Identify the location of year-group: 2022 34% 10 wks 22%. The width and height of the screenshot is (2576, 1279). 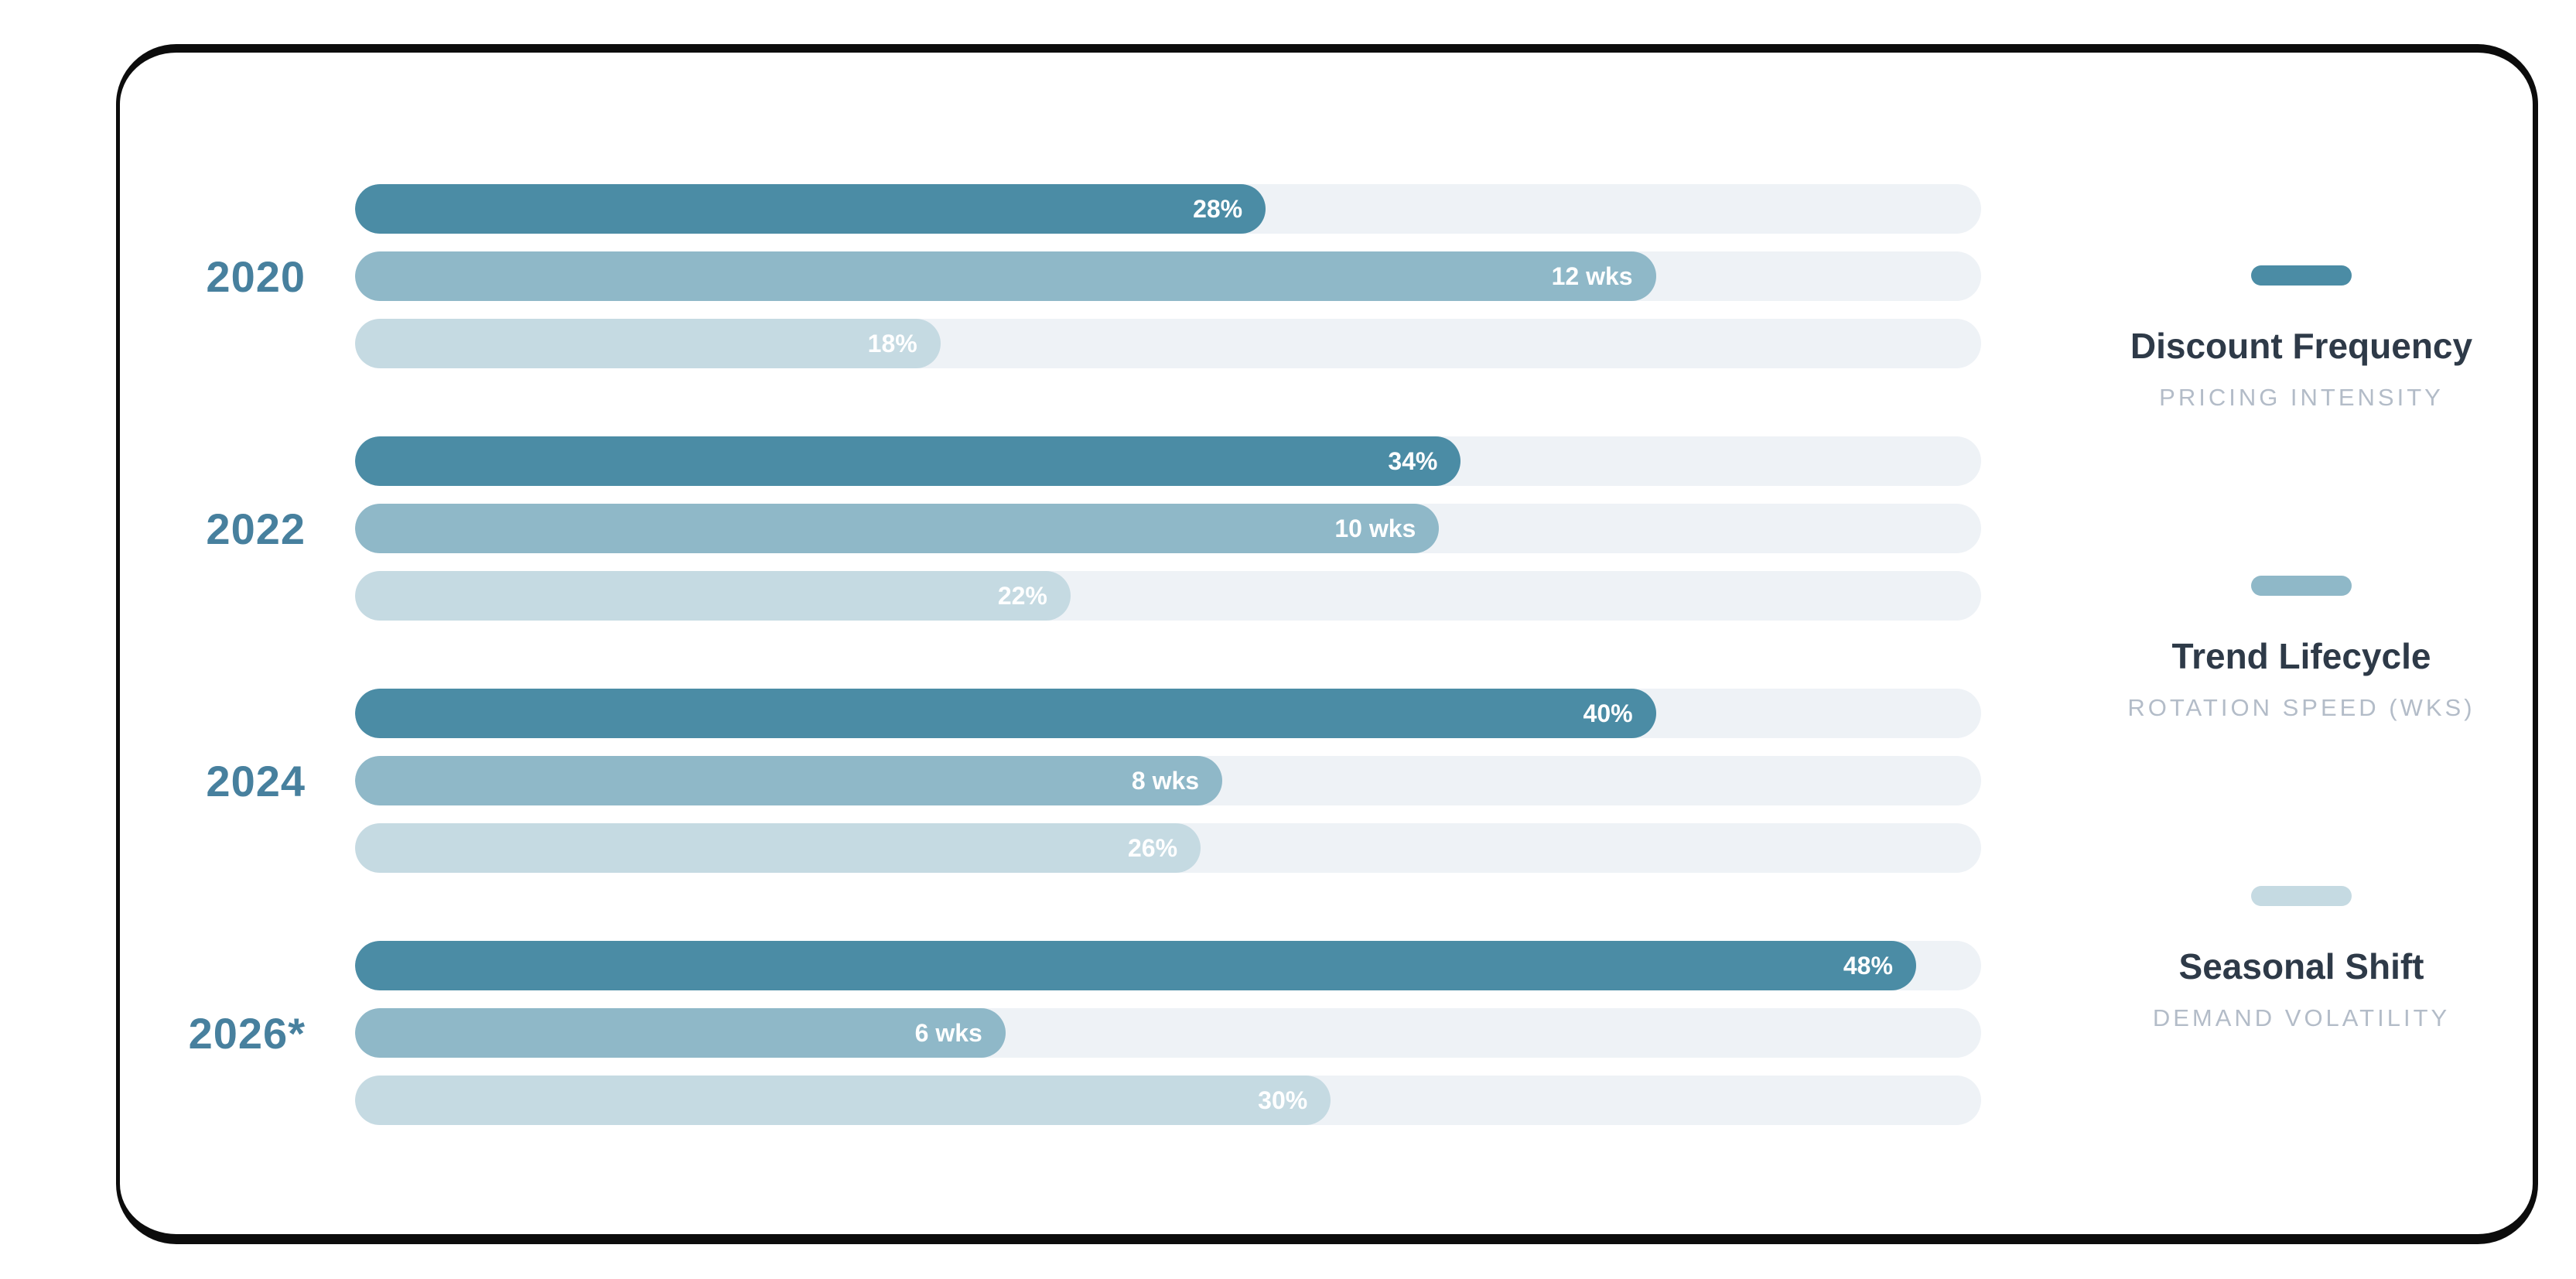
(1066, 528).